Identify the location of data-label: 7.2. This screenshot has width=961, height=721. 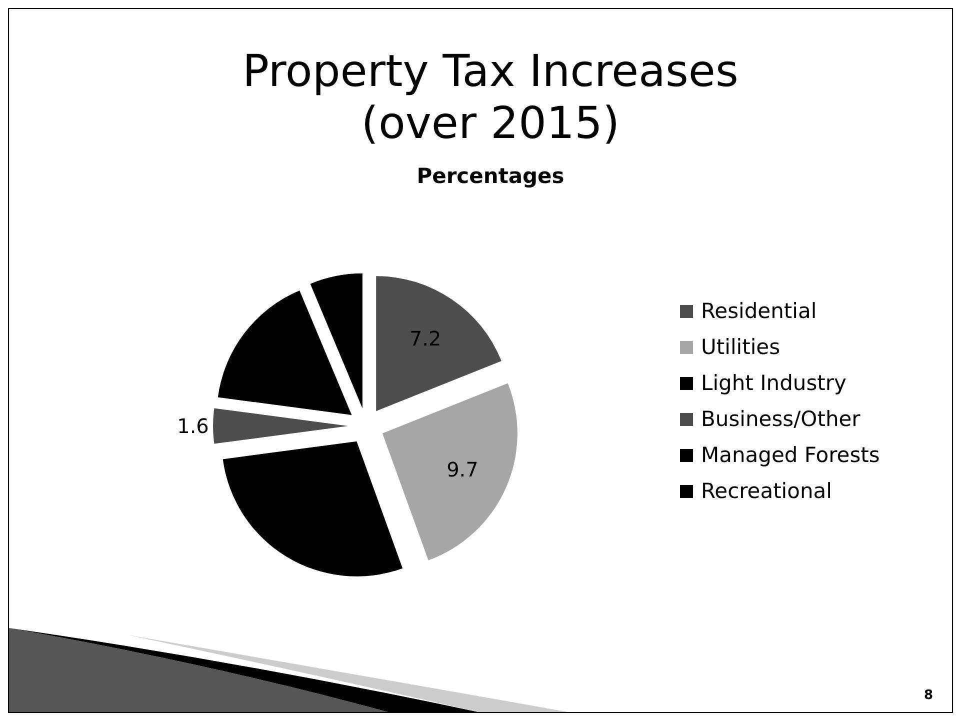
(425, 338).